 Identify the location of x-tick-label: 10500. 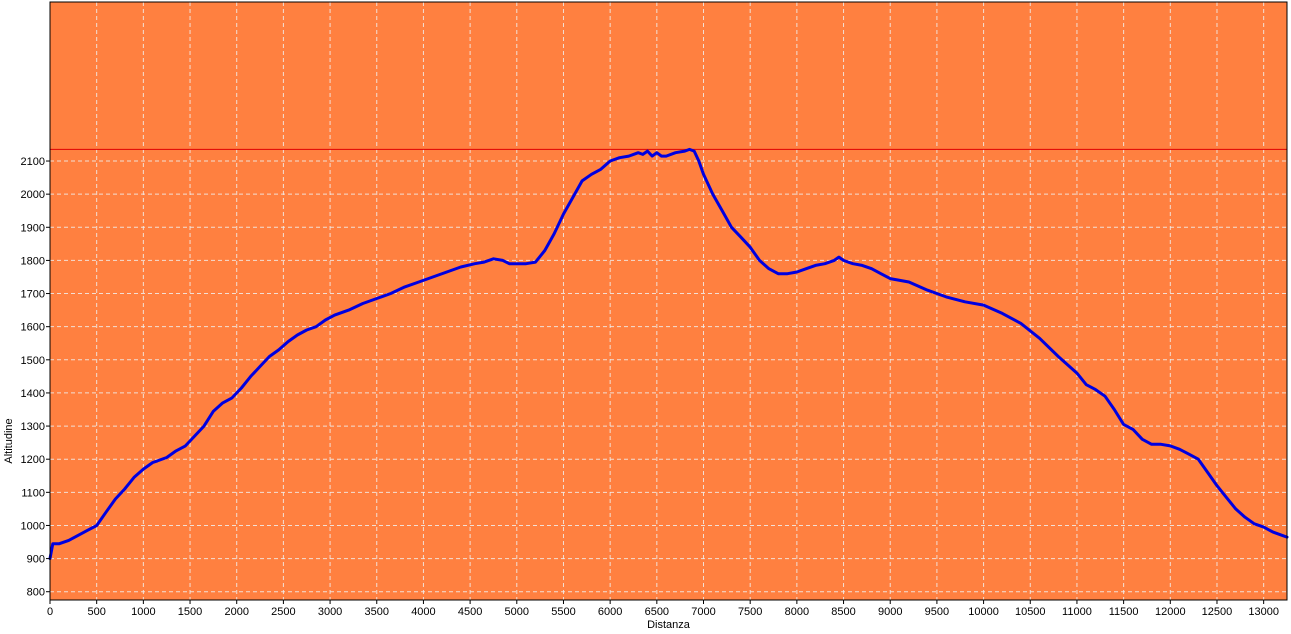
(1030, 612).